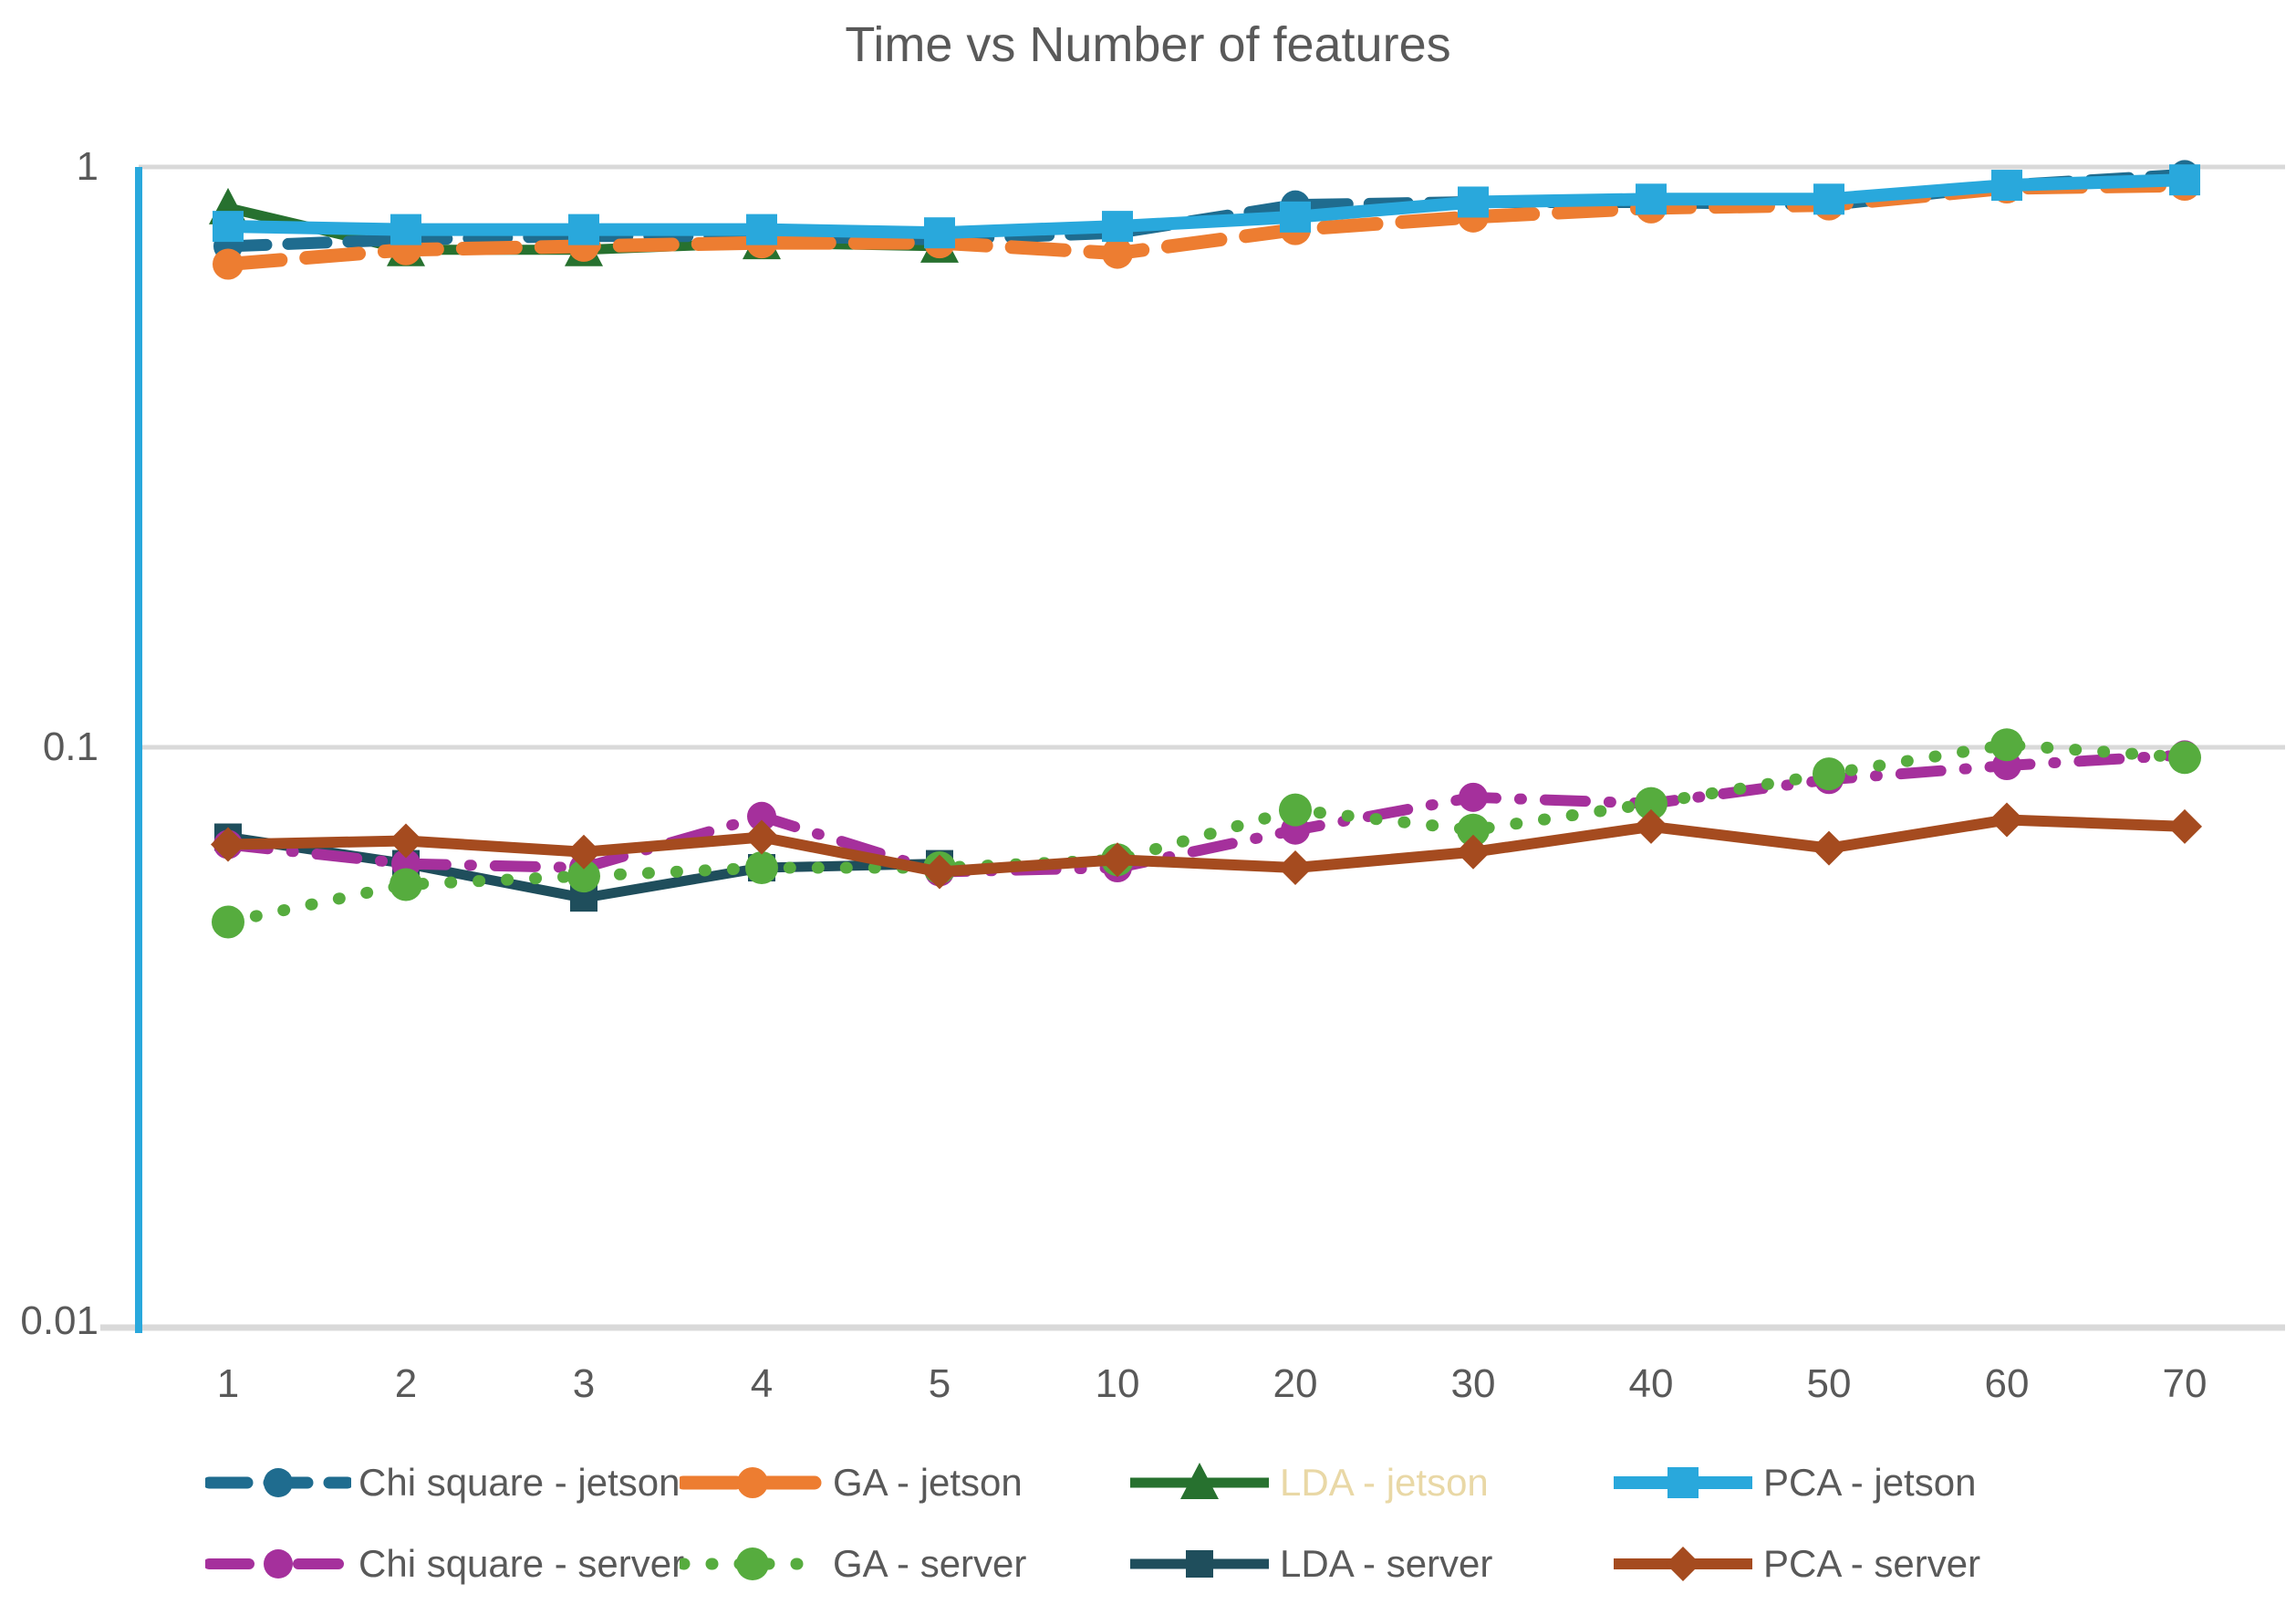 The width and height of the screenshot is (2296, 1615). I want to click on legend-marker-triangle, so click(1199, 1481).